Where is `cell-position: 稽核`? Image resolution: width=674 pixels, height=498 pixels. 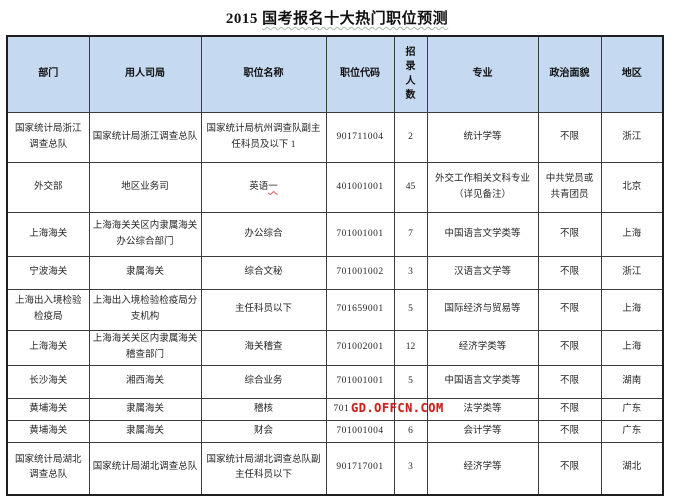
cell-position: 稽核 is located at coordinates (263, 409).